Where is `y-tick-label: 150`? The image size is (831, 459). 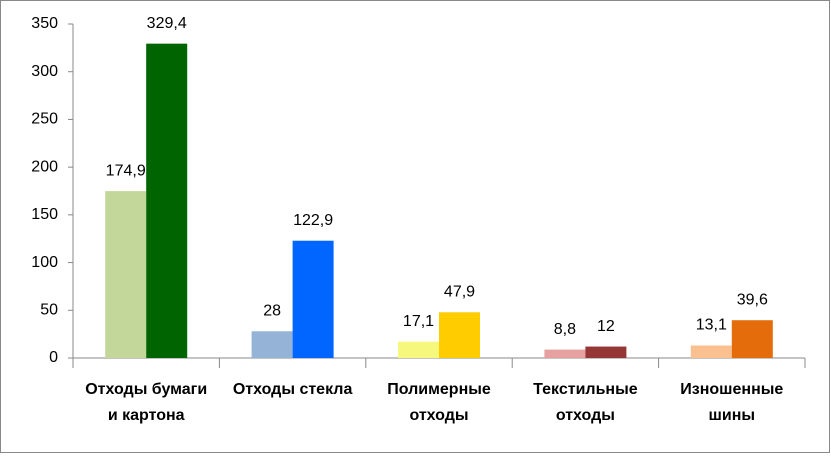
y-tick-label: 150 is located at coordinates (44, 214).